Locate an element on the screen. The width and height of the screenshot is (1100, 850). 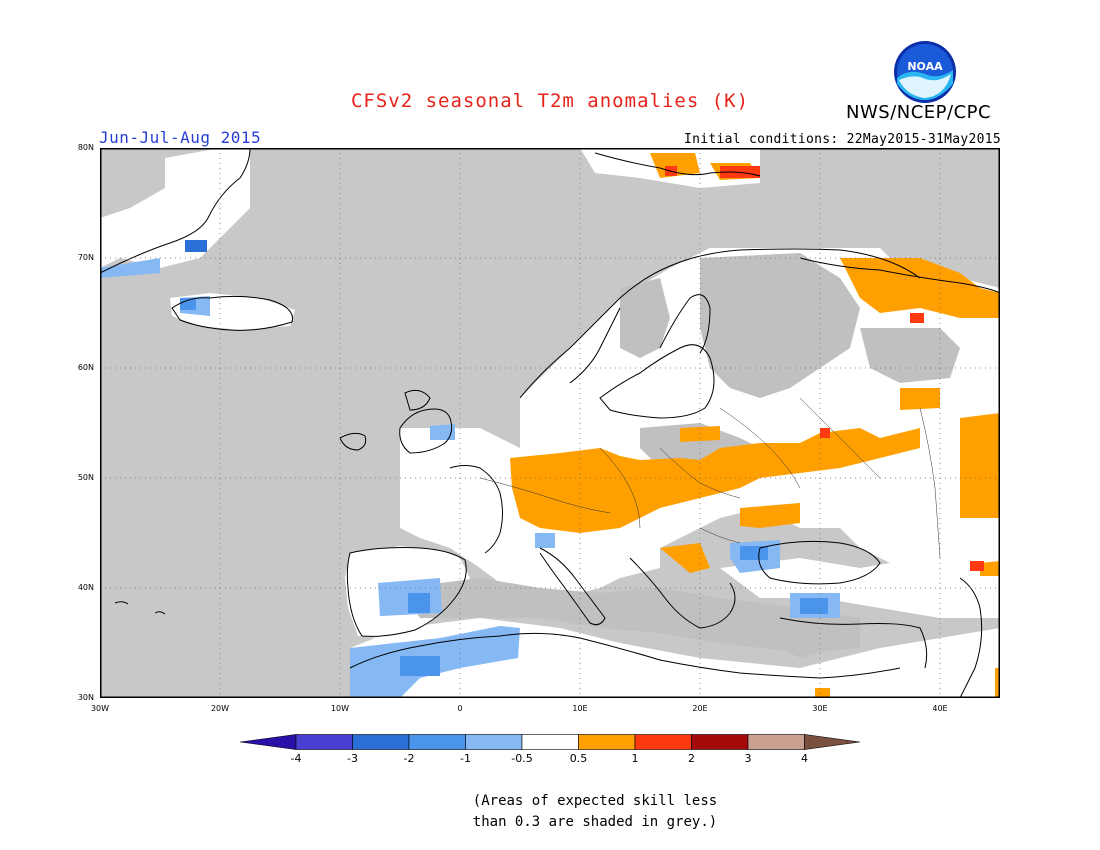
x-tick-label: 30W is located at coordinates (100, 708).